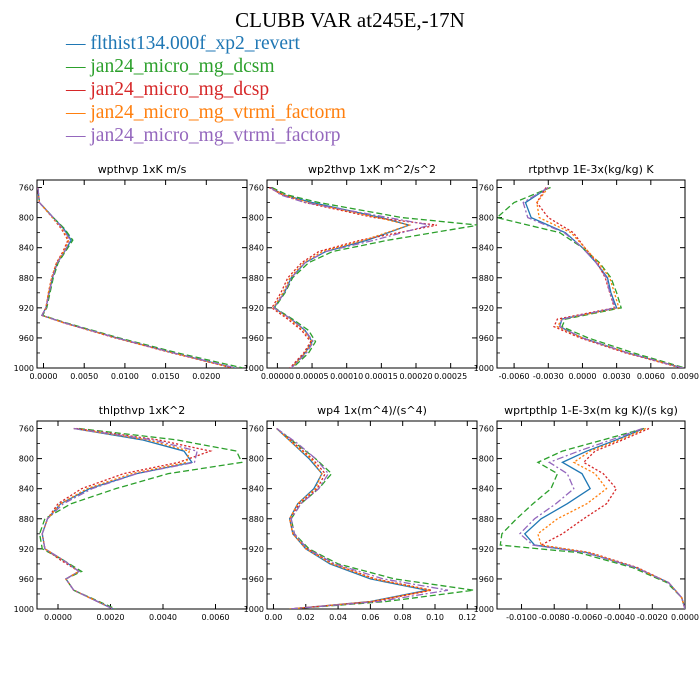 The image size is (700, 700). I want to click on x-tick-label: 0.02, so click(306, 617).